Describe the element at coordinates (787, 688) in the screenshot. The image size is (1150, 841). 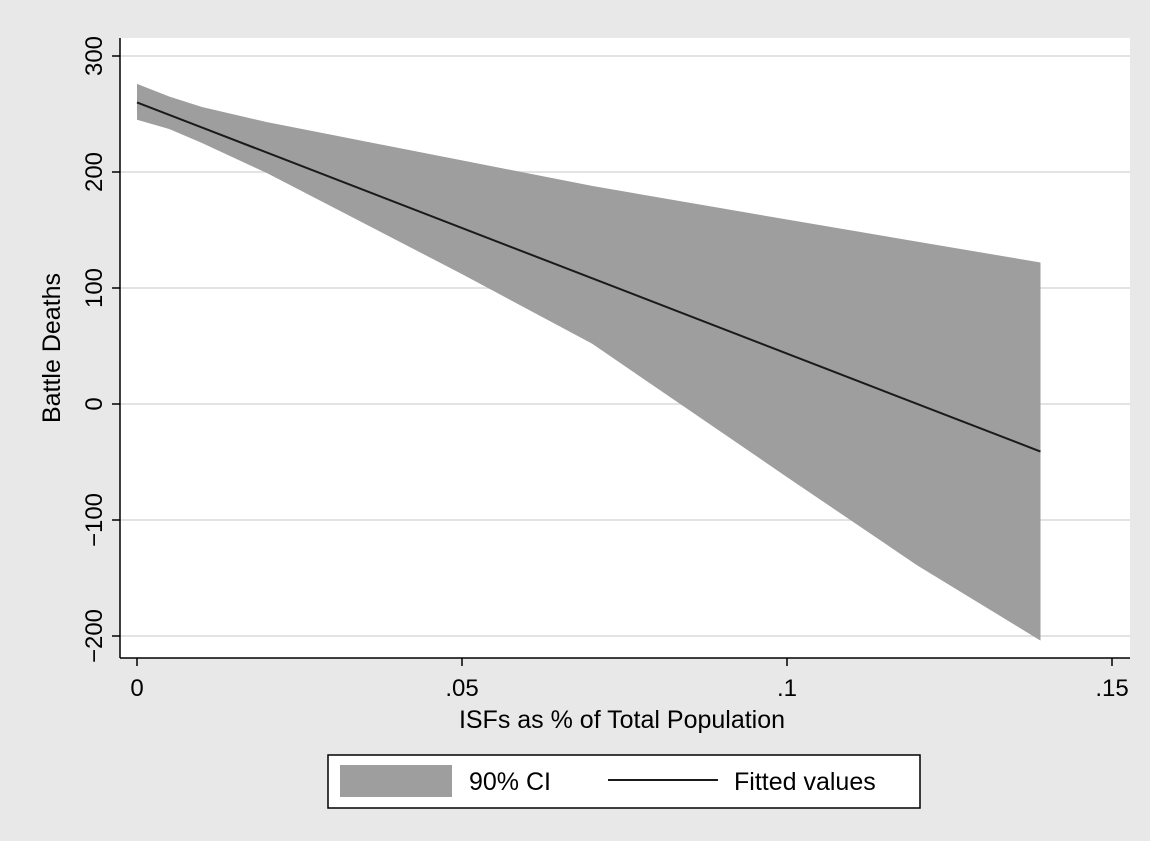
I see `x-tick-label: .1` at that location.